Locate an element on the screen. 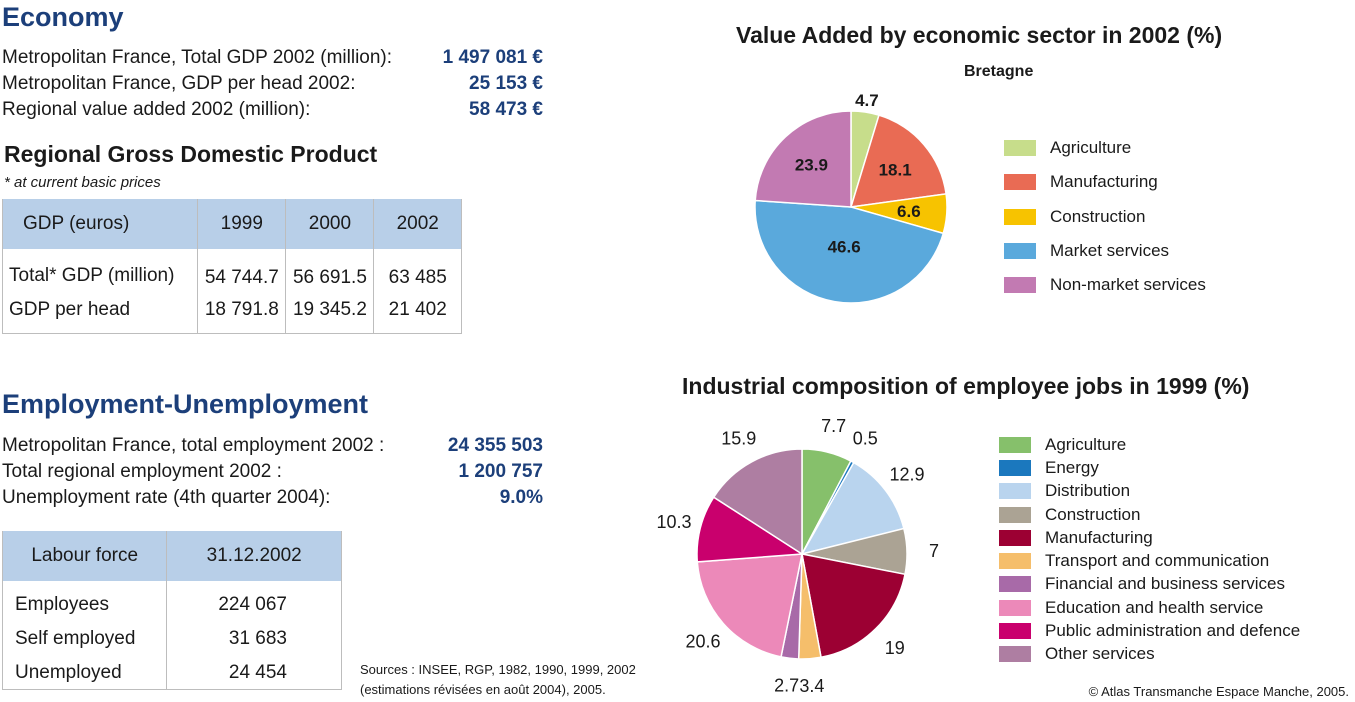 This screenshot has height=702, width=1355. data-label-public-administration-and-defence: 10.3 is located at coordinates (674, 522).